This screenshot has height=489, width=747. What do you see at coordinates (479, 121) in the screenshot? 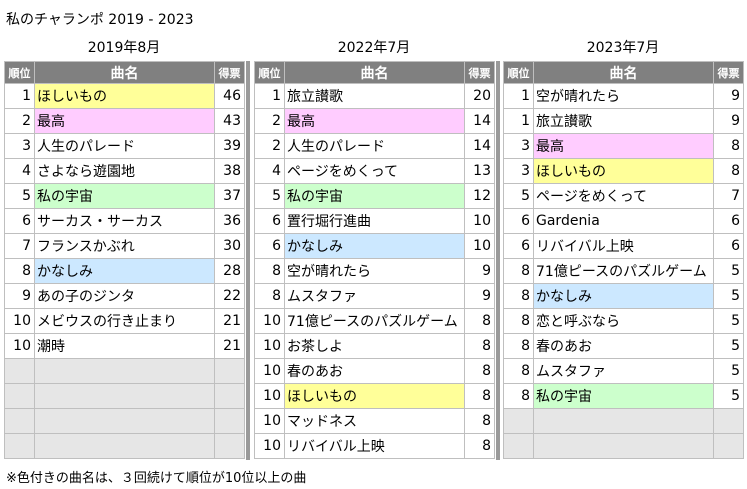
I see `votes-cell: 14` at bounding box center [479, 121].